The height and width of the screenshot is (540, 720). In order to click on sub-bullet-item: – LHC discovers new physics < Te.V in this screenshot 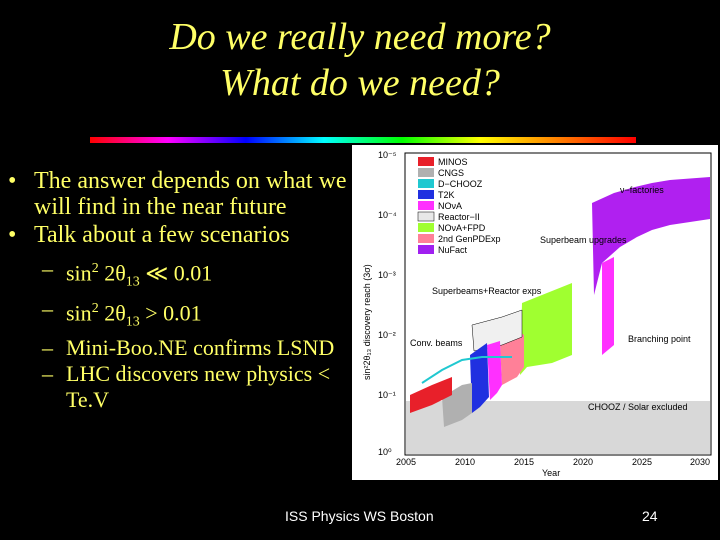, I will do `click(178, 387)`.